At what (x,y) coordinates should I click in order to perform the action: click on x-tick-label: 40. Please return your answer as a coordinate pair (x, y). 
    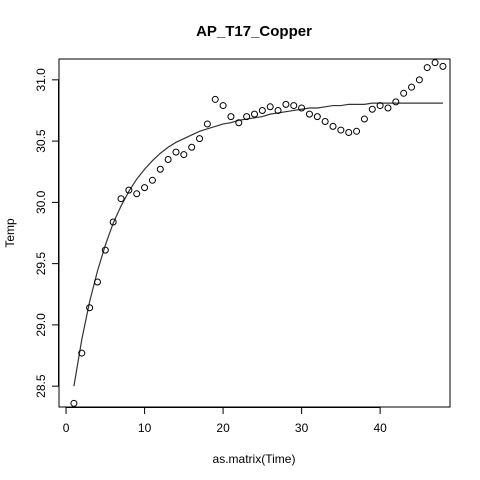
    Looking at the image, I should click on (380, 428).